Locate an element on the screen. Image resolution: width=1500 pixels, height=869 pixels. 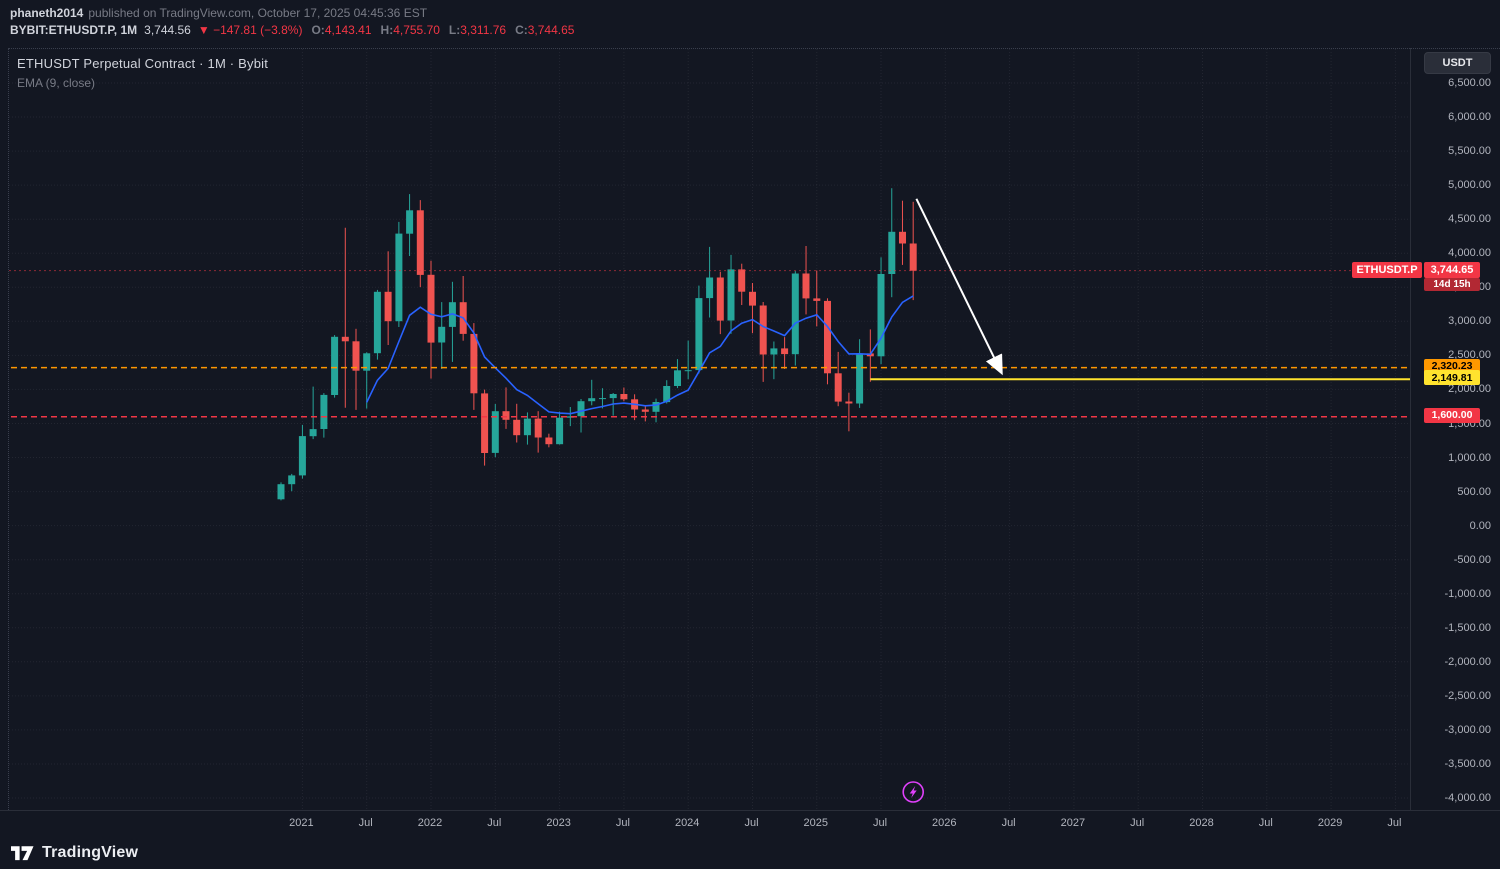
close-label: C: is located at coordinates (521, 30).